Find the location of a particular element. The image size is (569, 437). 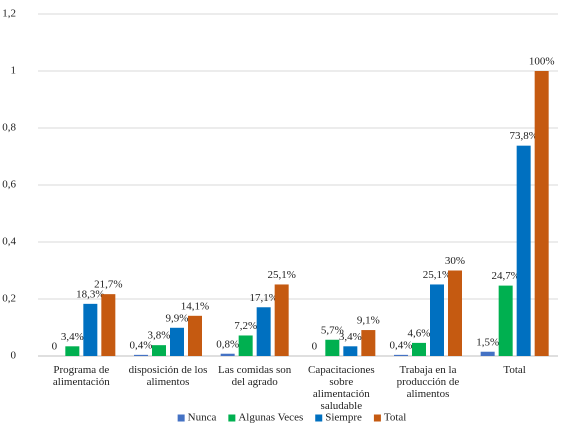

x-tick-label: Programa de alimentación is located at coordinates (81, 376).